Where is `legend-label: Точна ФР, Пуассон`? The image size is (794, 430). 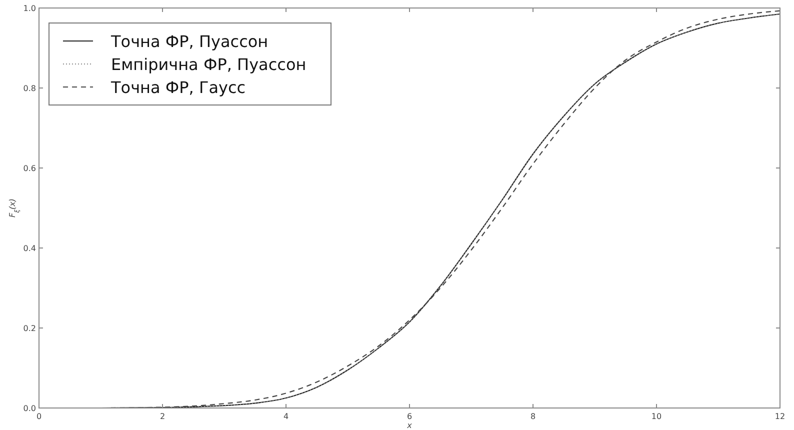 legend-label: Точна ФР, Пуассон is located at coordinates (189, 41).